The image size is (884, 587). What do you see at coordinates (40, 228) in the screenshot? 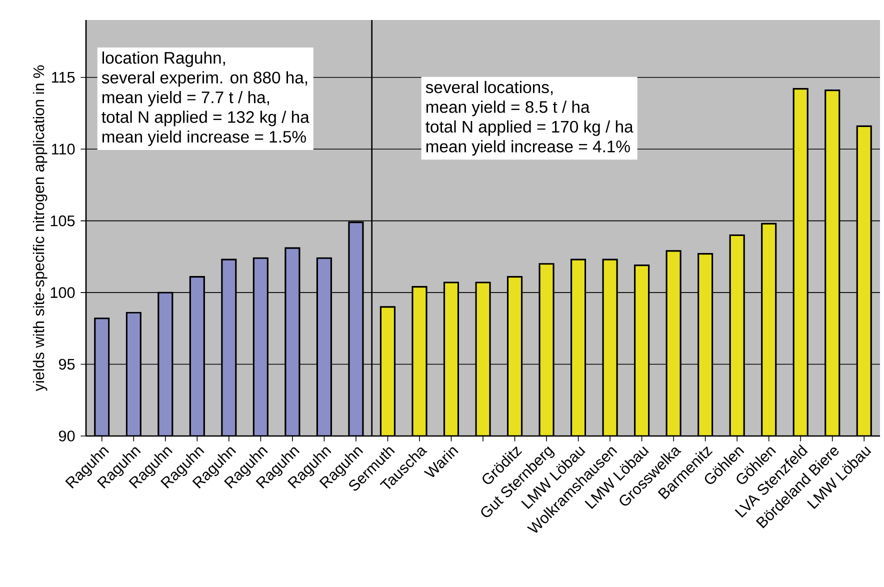
I see `y-axis-title: yields with site-specific nitrogen application in %` at bounding box center [40, 228].